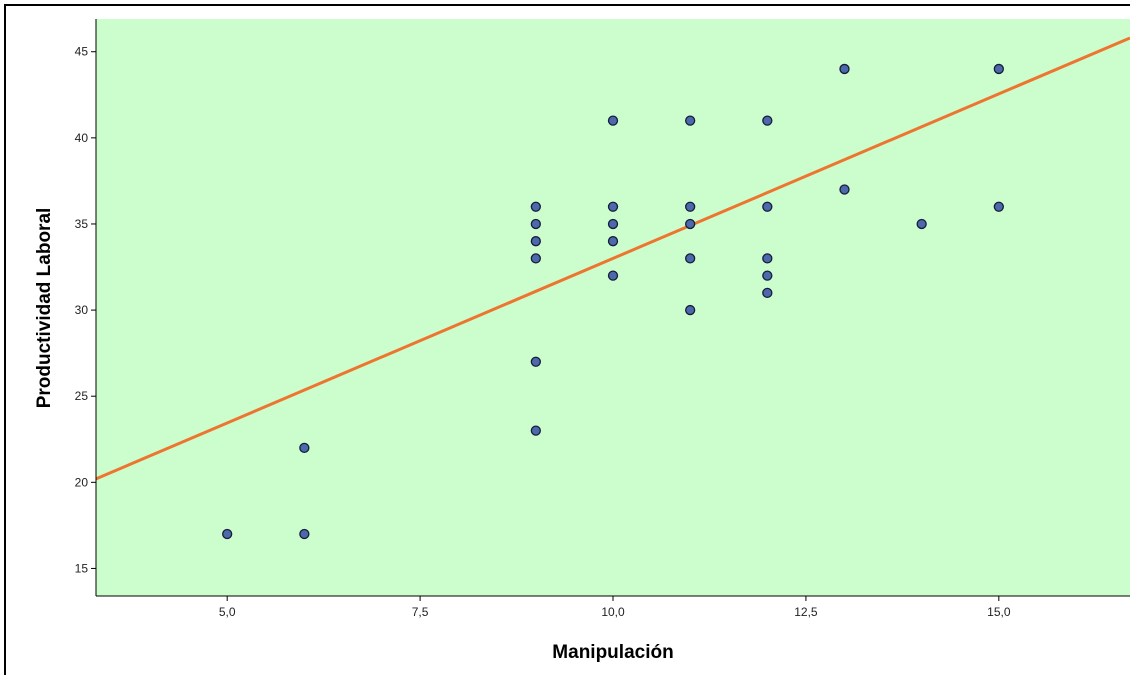 The height and width of the screenshot is (675, 1130). I want to click on x-axis-title: Manipulación, so click(612, 652).